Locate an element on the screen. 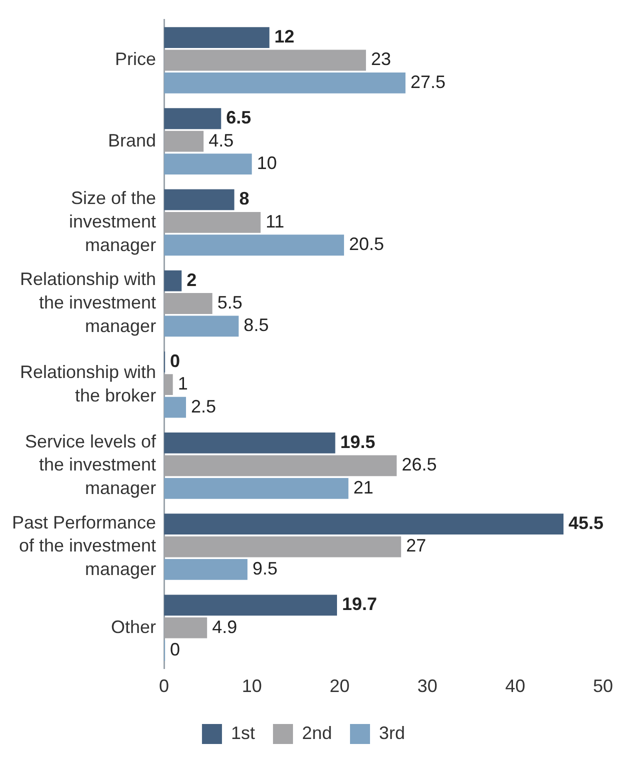 This screenshot has height=758, width=631. y-tick-label: Relationship with the investment manager is located at coordinates (88, 302).